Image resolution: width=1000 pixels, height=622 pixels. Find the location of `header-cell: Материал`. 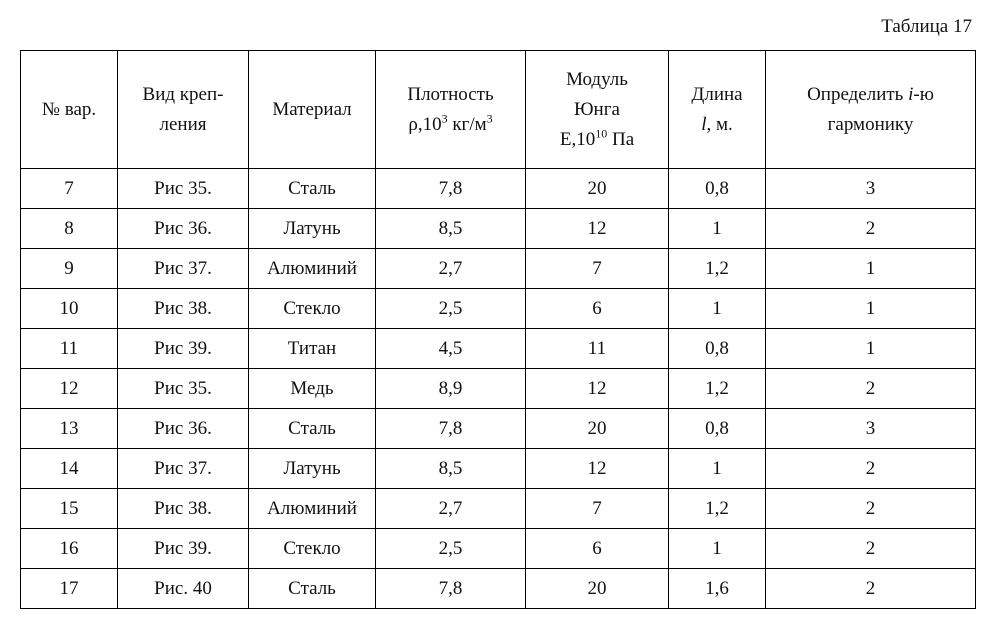

header-cell: Материал is located at coordinates (312, 109).